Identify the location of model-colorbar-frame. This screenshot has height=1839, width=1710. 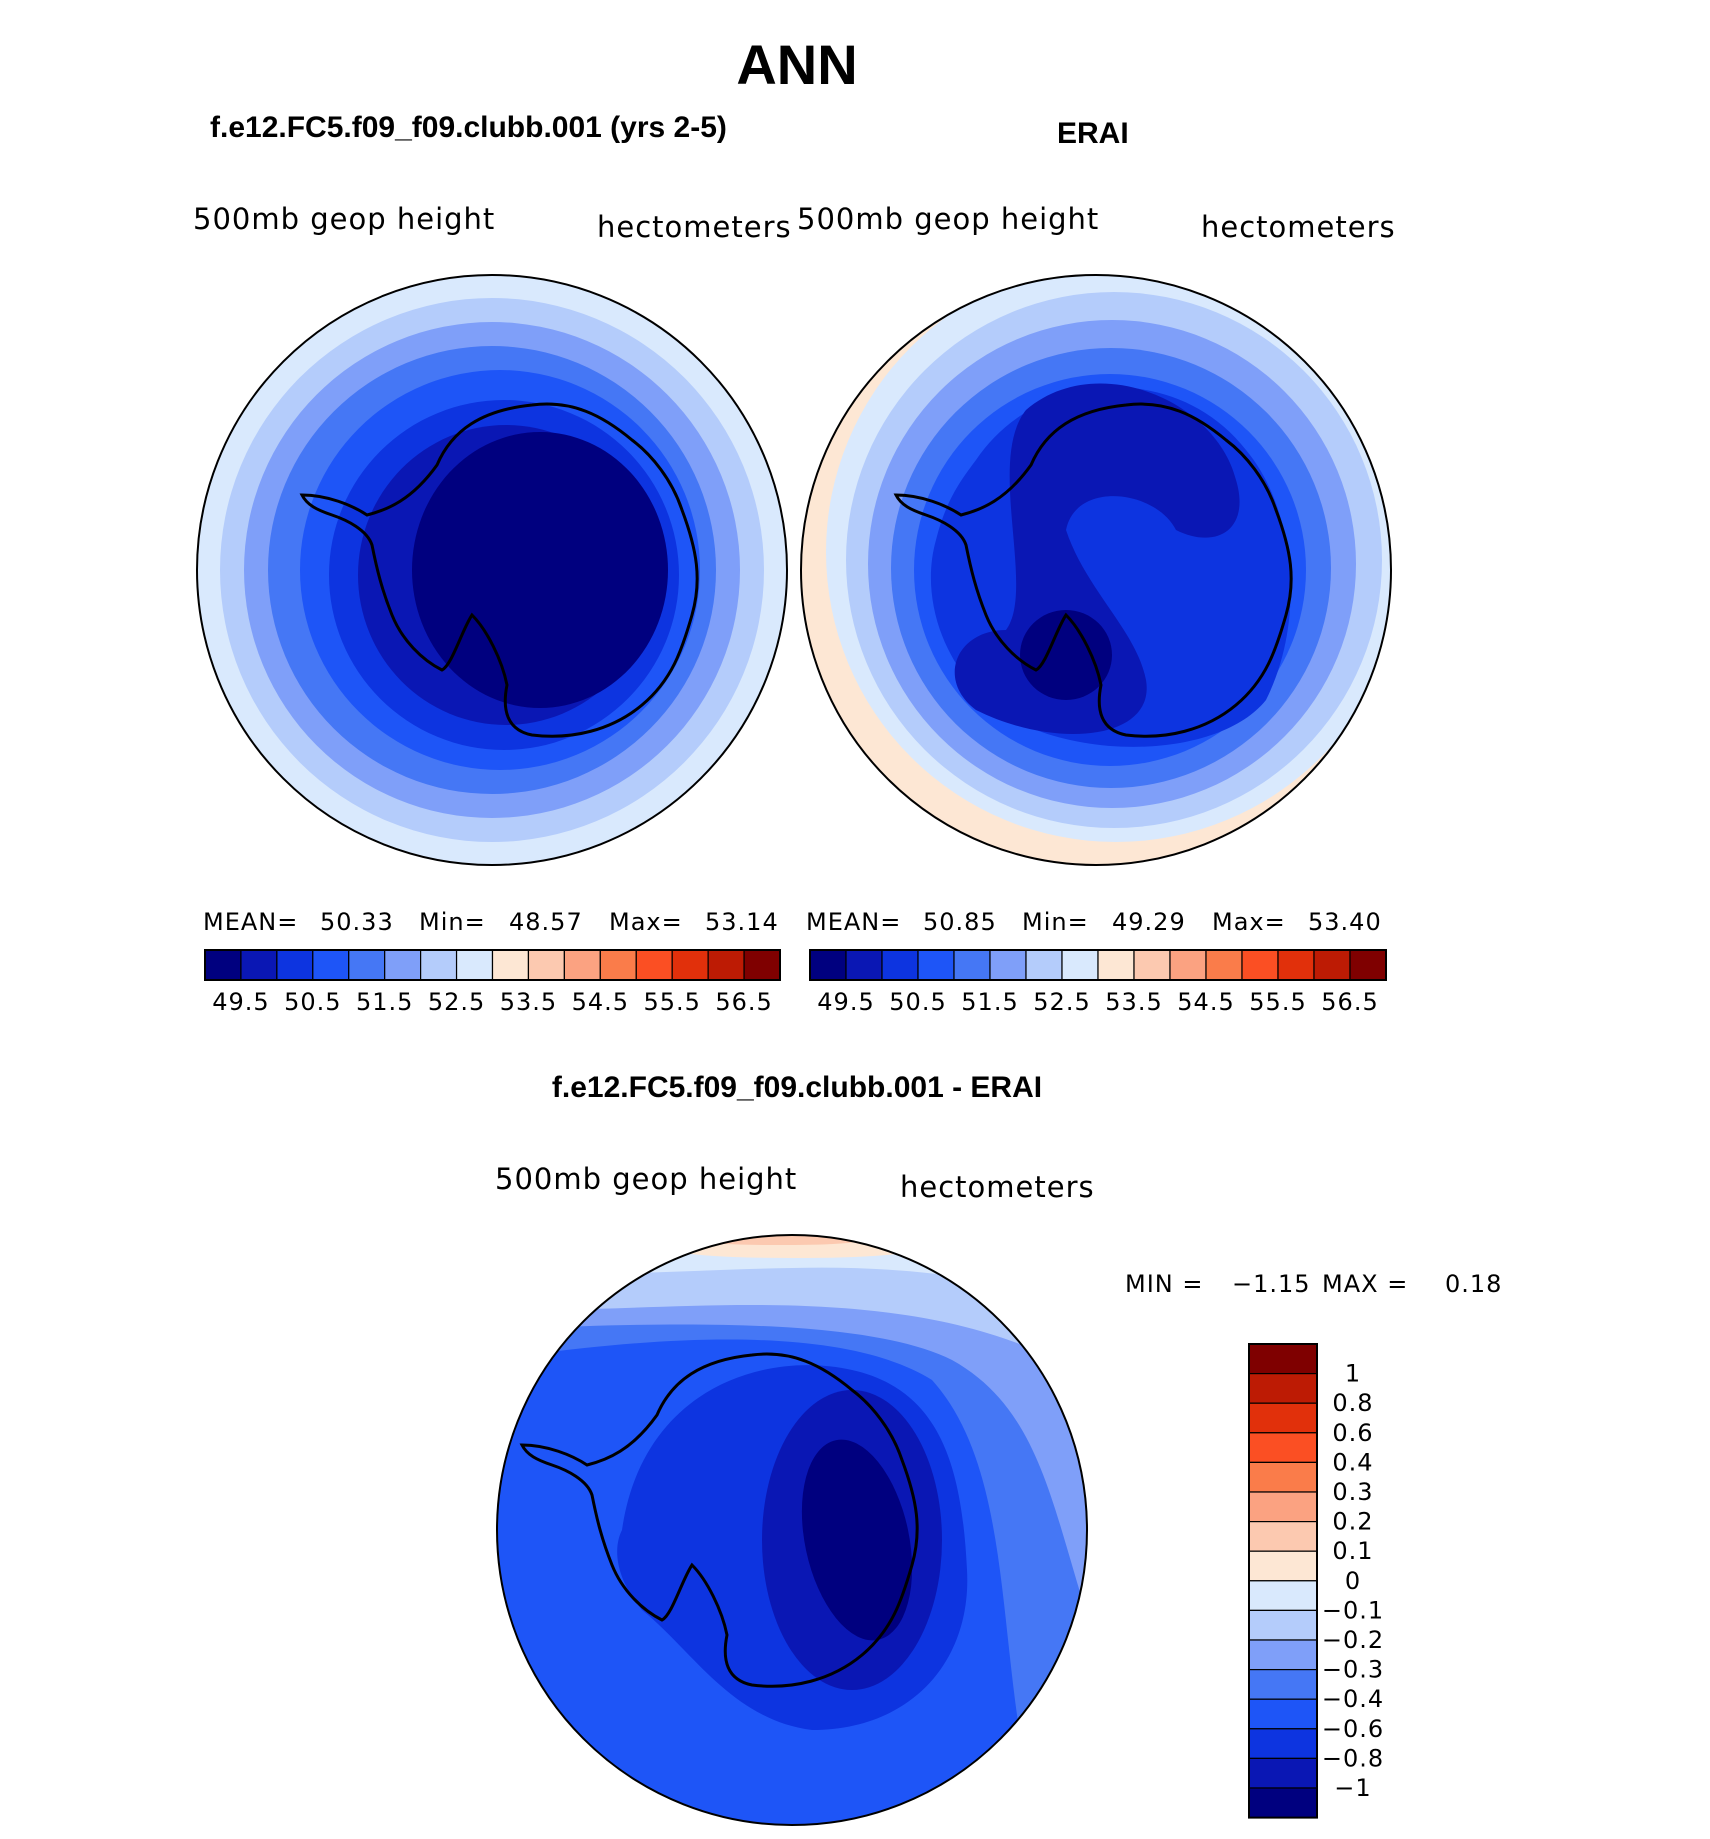
(492, 965).